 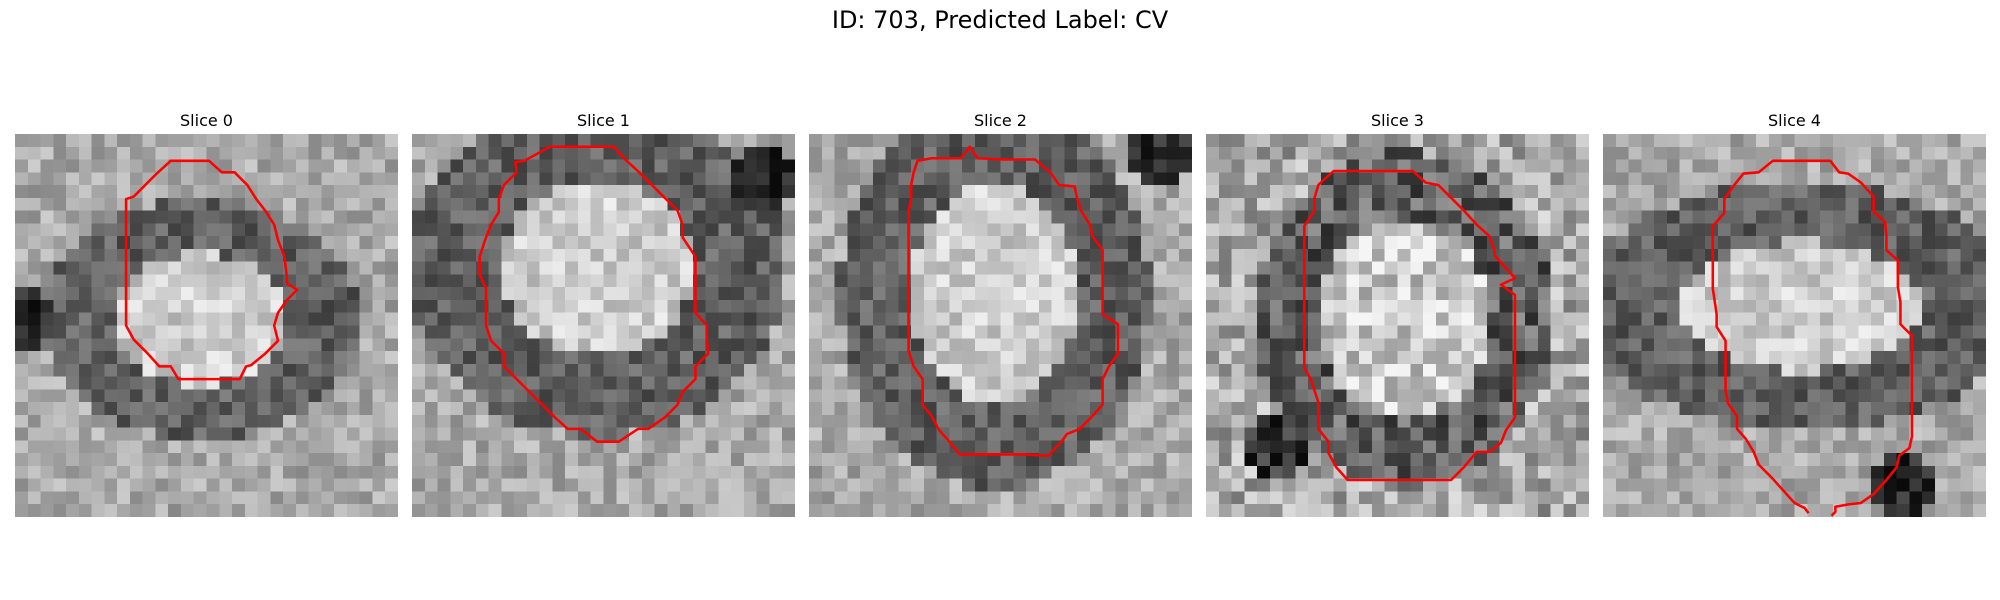 I want to click on slice-title: Slice 1, so click(x=603, y=120).